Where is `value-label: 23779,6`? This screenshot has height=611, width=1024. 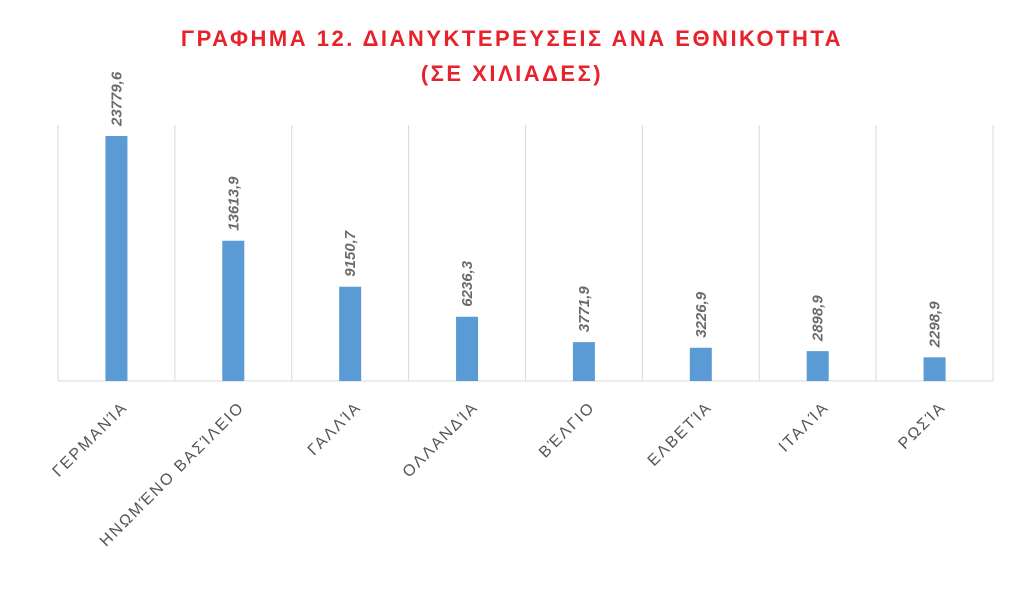 value-label: 23779,6 is located at coordinates (116, 99).